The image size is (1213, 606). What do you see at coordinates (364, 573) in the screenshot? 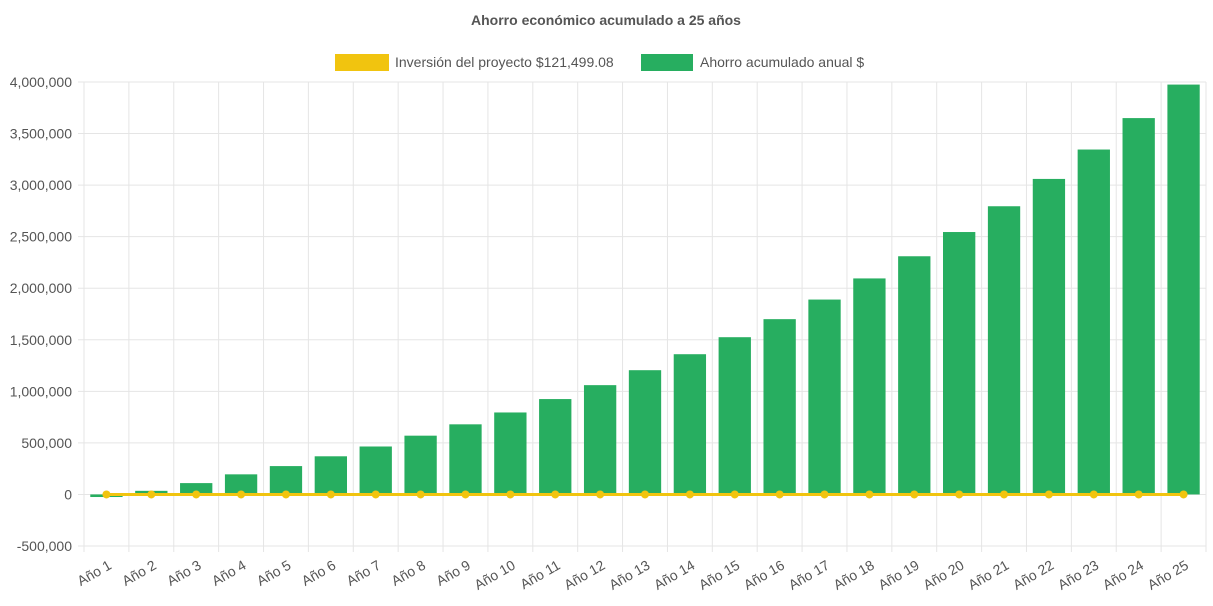
I see `x-tick-label: Año 7` at bounding box center [364, 573].